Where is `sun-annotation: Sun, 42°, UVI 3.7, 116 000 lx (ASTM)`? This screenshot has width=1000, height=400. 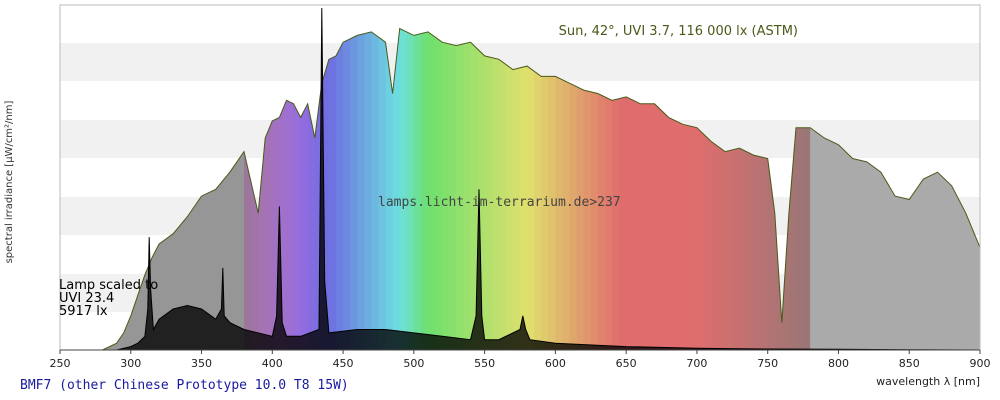
sun-annotation: Sun, 42°, UVI 3.7, 116 000 lx (ASTM) is located at coordinates (678, 31).